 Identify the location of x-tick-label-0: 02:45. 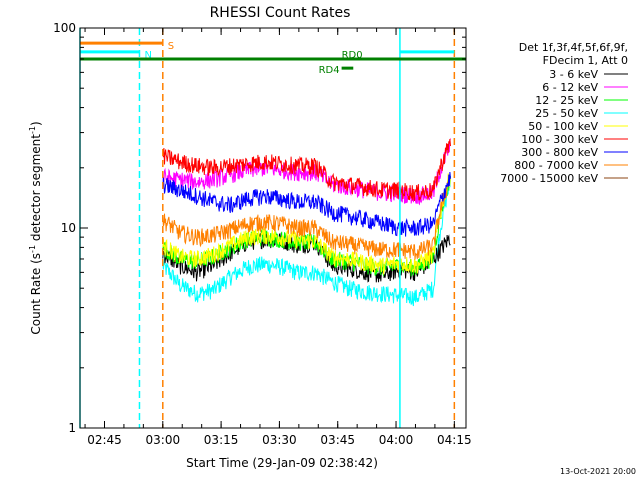
(104, 440).